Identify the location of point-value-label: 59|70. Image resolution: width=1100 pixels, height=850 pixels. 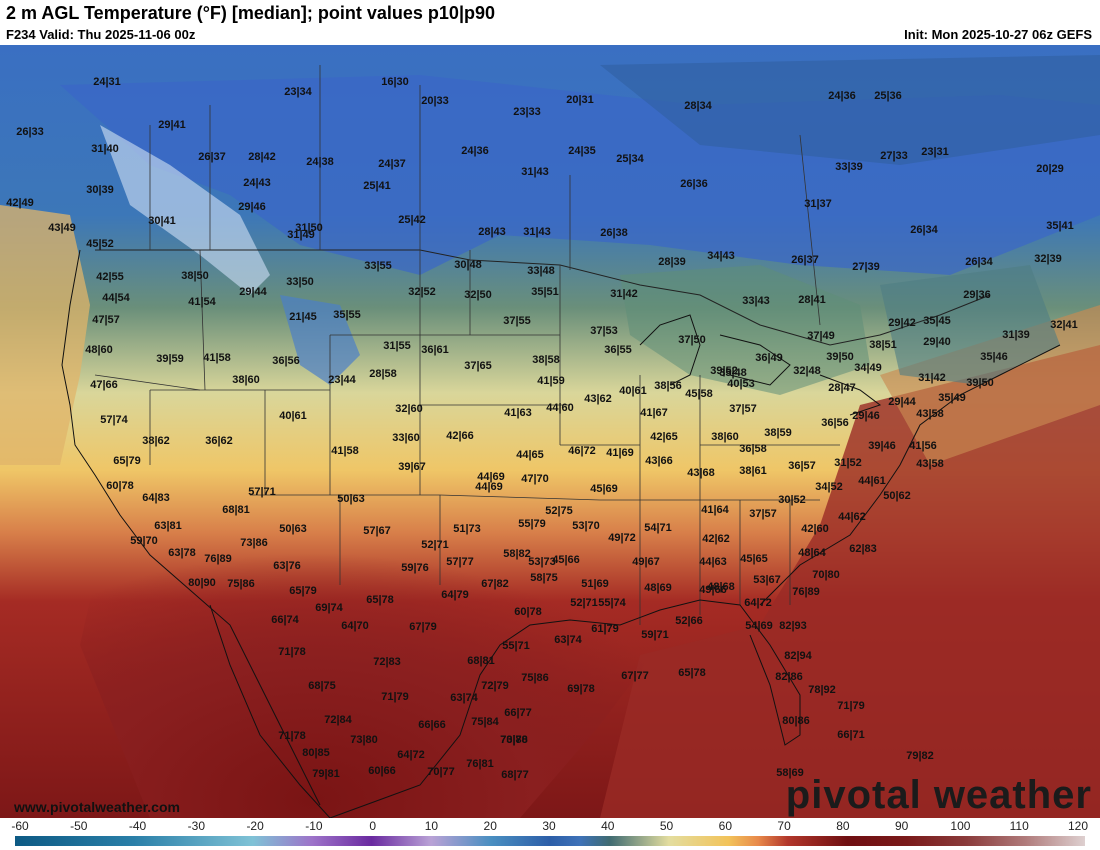
(144, 541).